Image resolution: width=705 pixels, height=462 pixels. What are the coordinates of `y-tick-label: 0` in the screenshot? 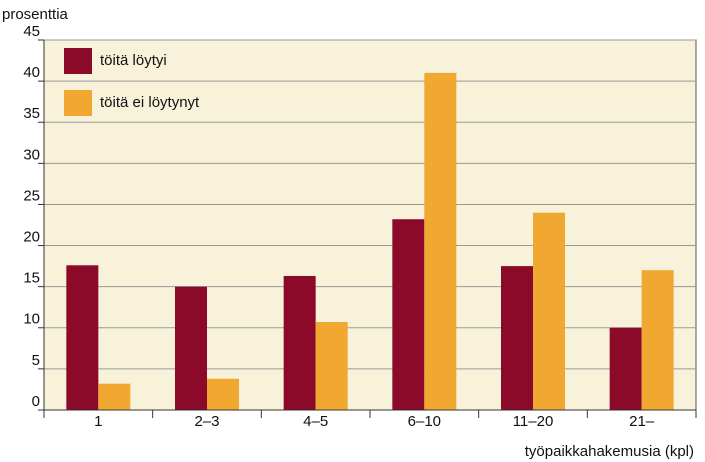 It's located at (36, 401).